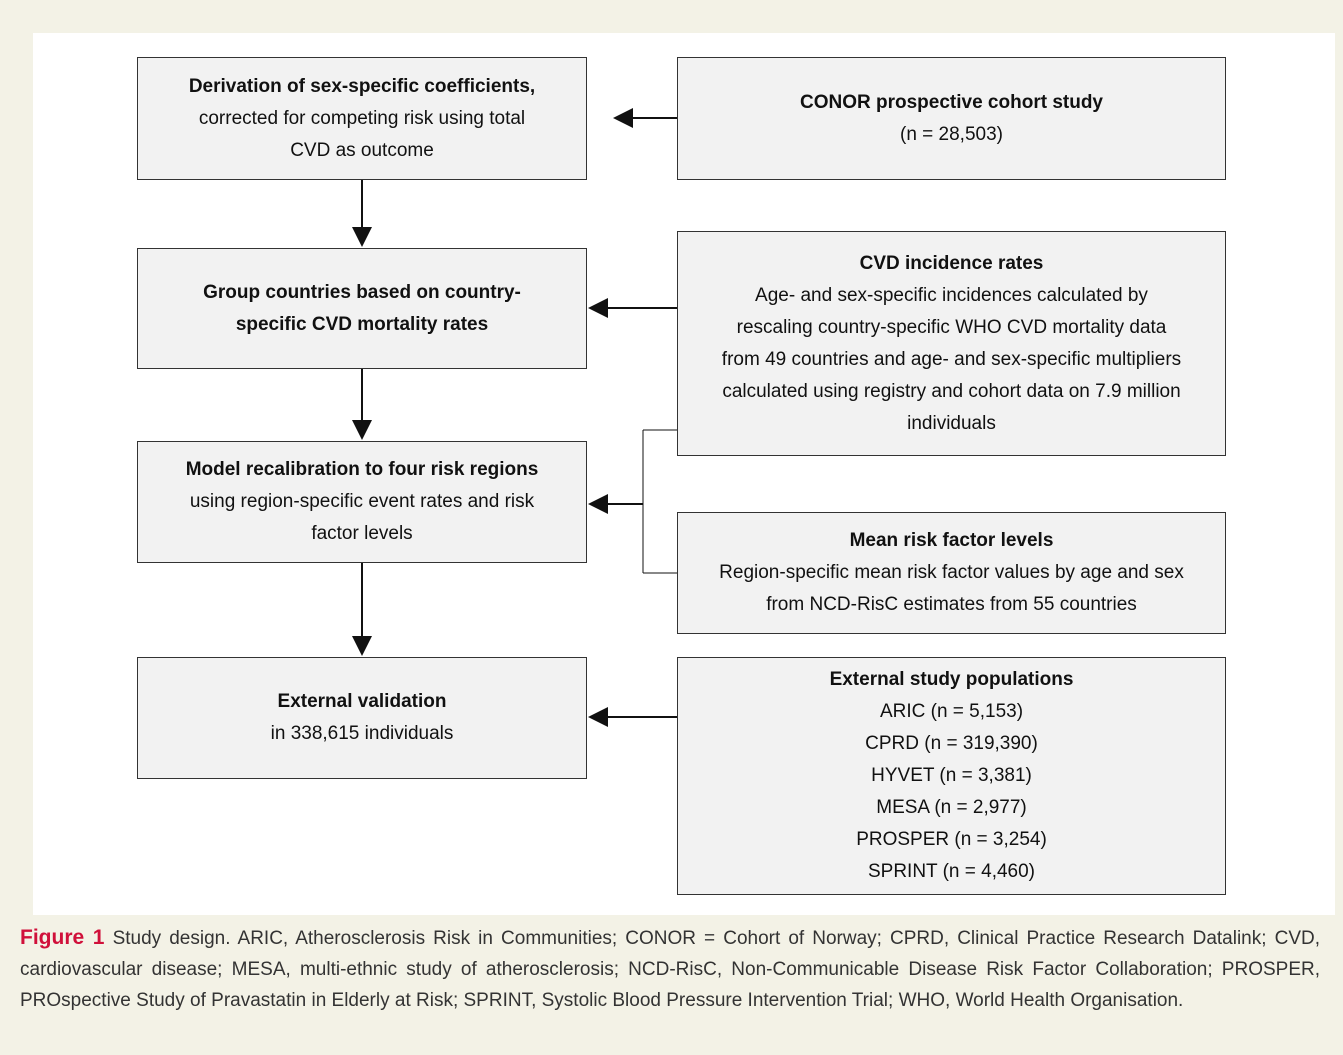  I want to click on box-text: HYVET (n = 3,381), so click(951, 775).